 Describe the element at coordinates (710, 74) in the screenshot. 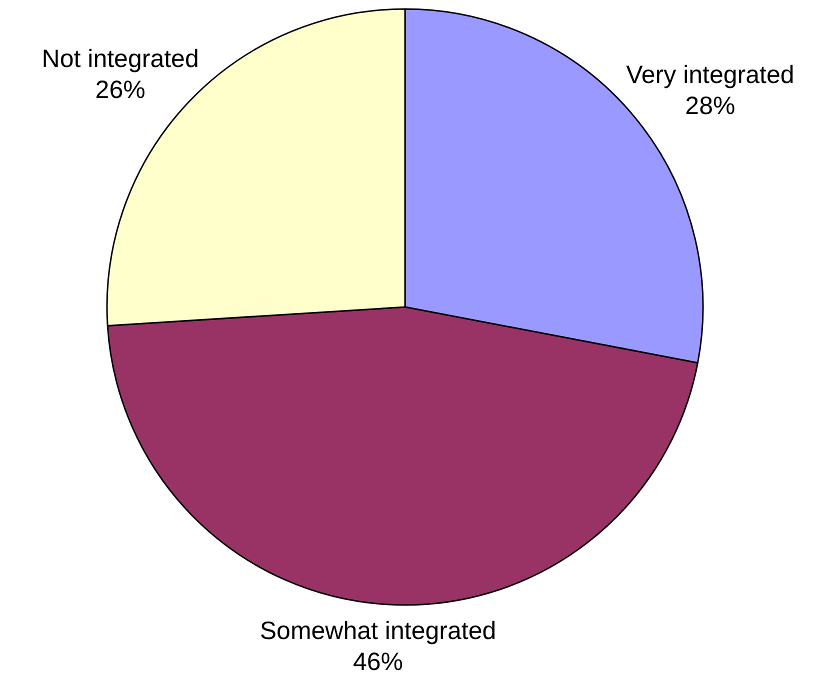

I see `slice-label: Very integrated` at that location.